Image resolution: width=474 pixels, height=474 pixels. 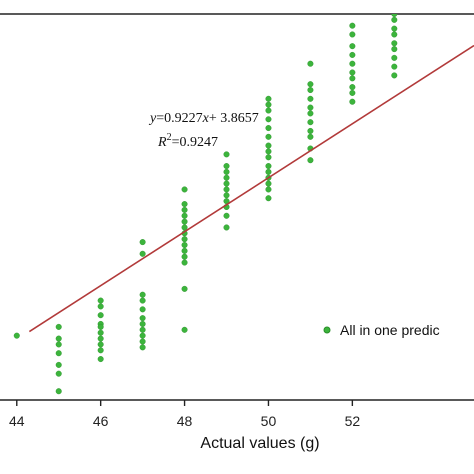 I want to click on eq-slope: =0.9227, so click(x=179, y=118).